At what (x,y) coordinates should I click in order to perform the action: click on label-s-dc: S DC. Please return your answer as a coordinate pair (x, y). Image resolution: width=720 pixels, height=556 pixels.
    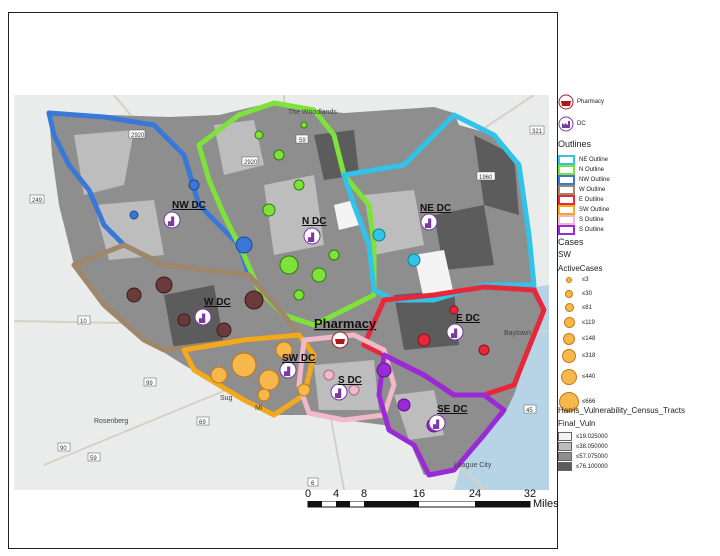
    Looking at the image, I should click on (350, 380).